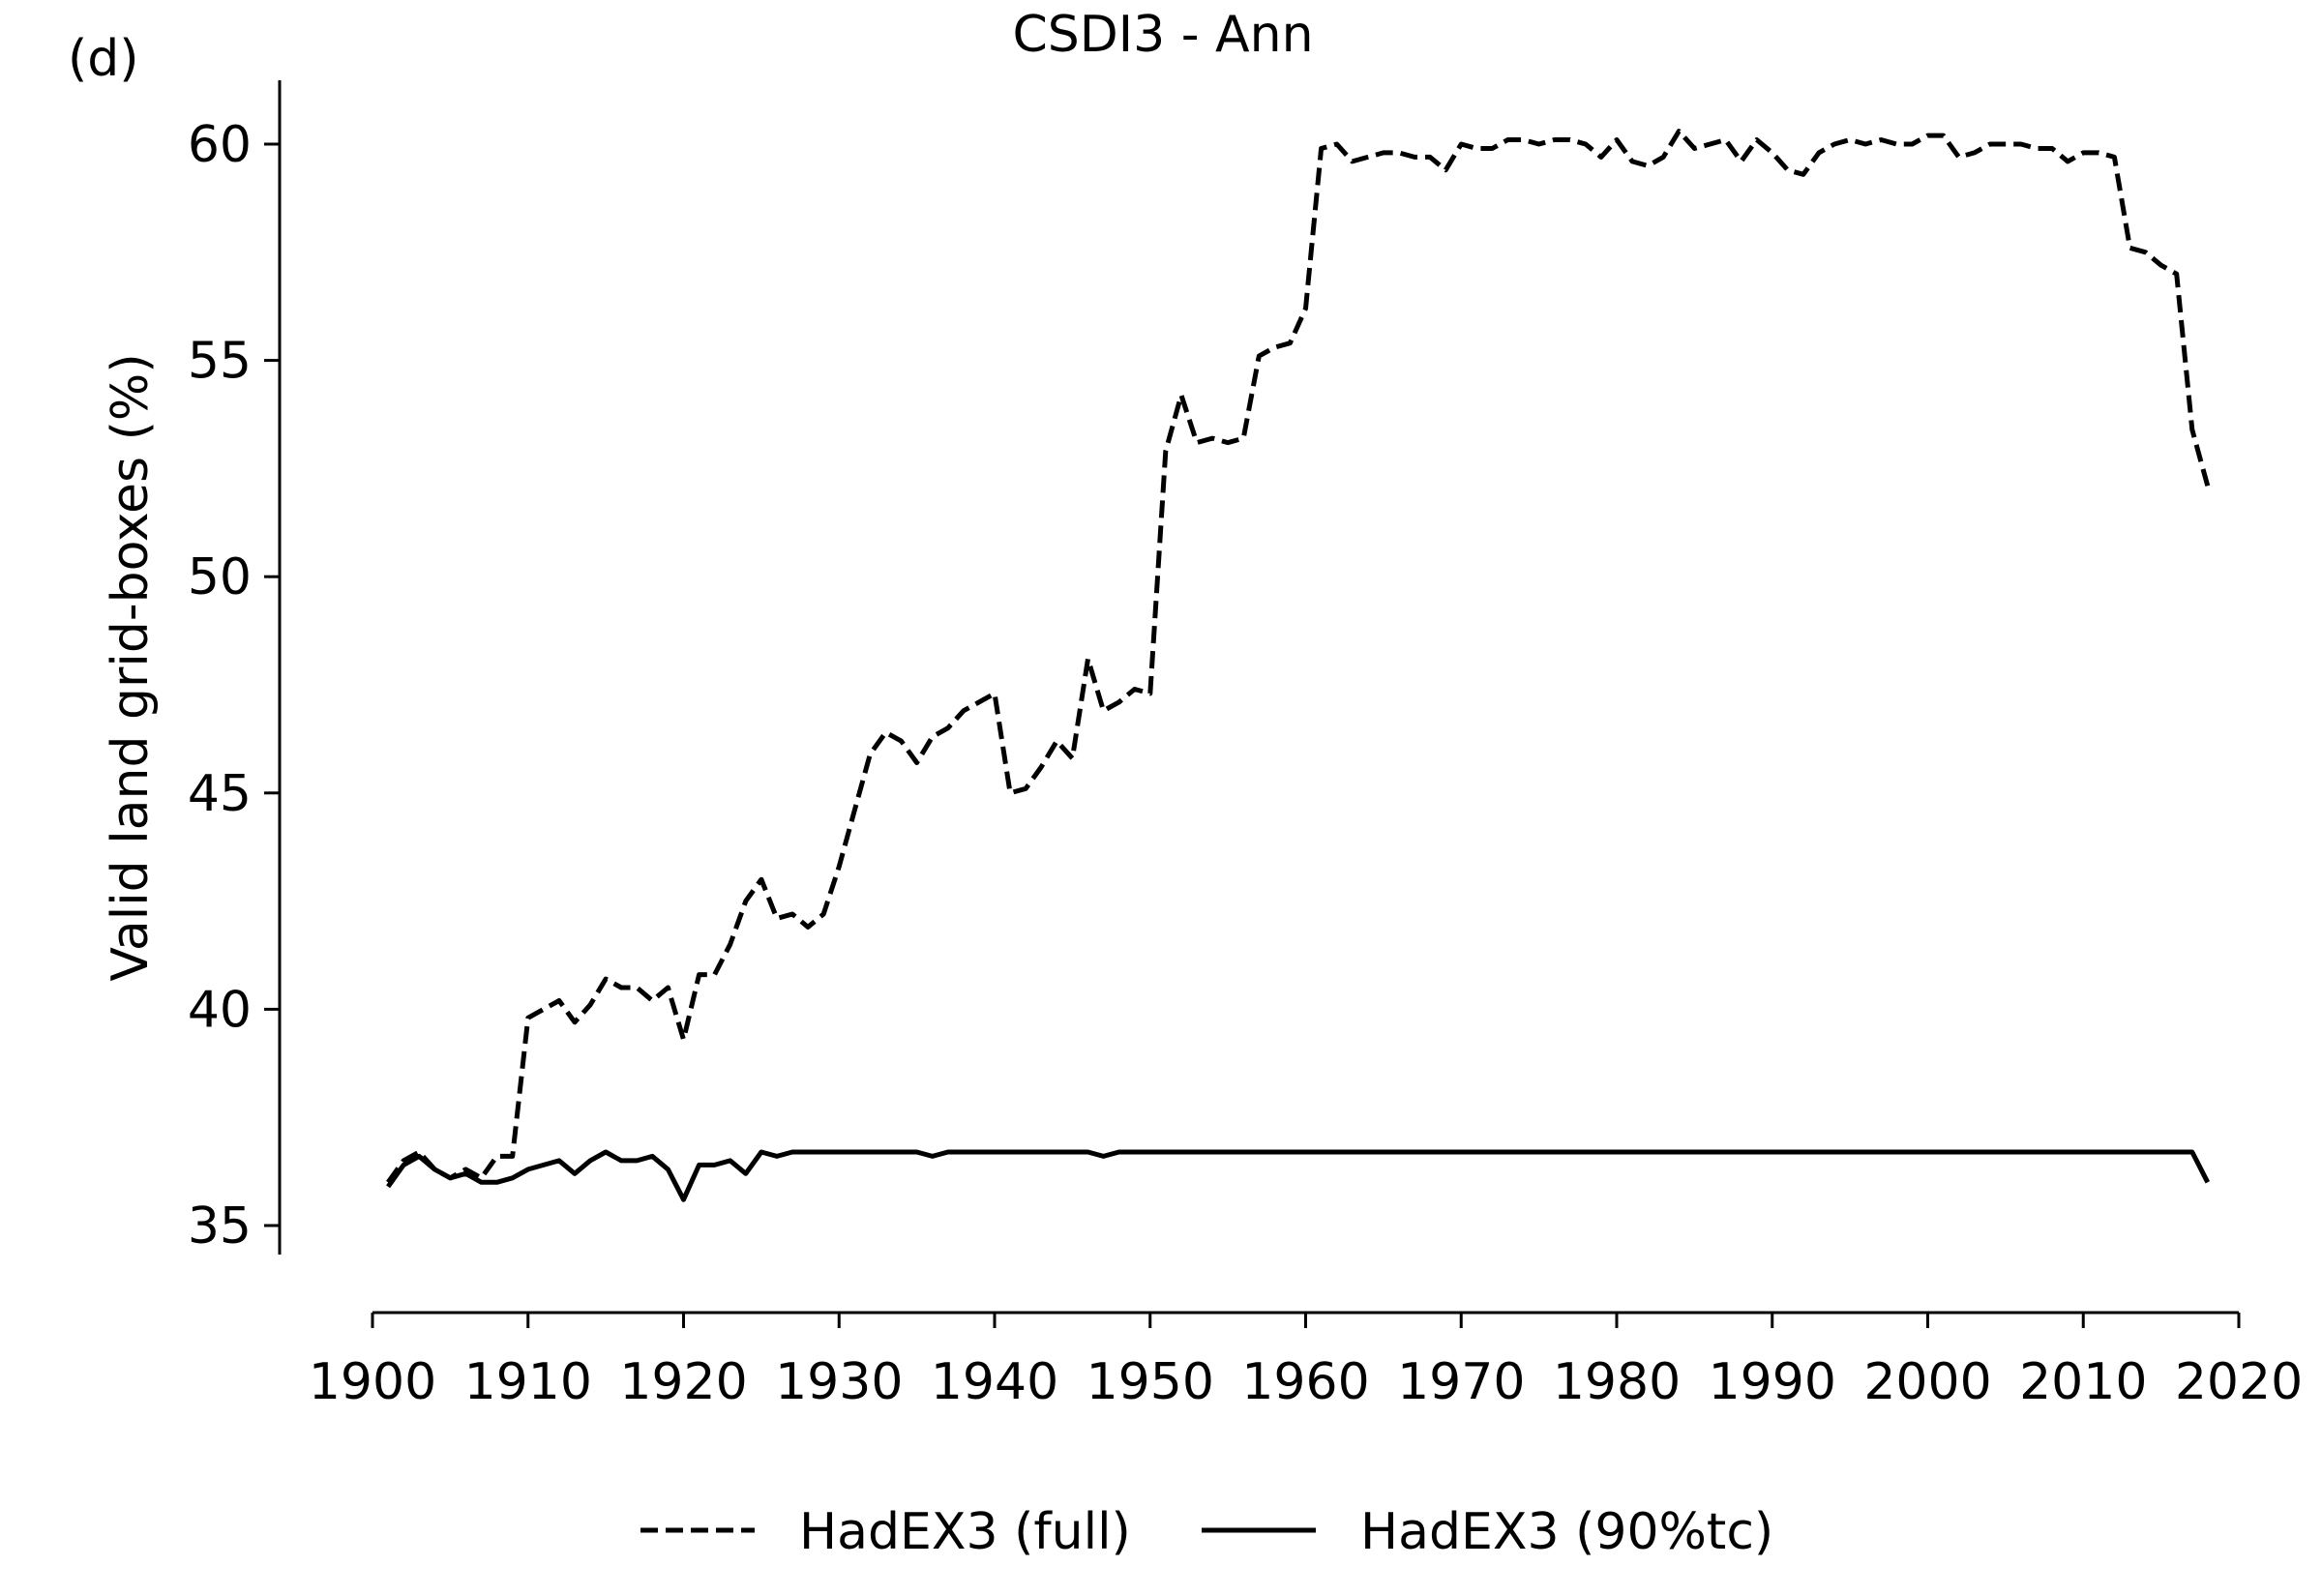 This screenshot has width=2322, height=1596. I want to click on legend: HadEX3 (full) HadEX3 (90%tc), so click(1206, 1532).